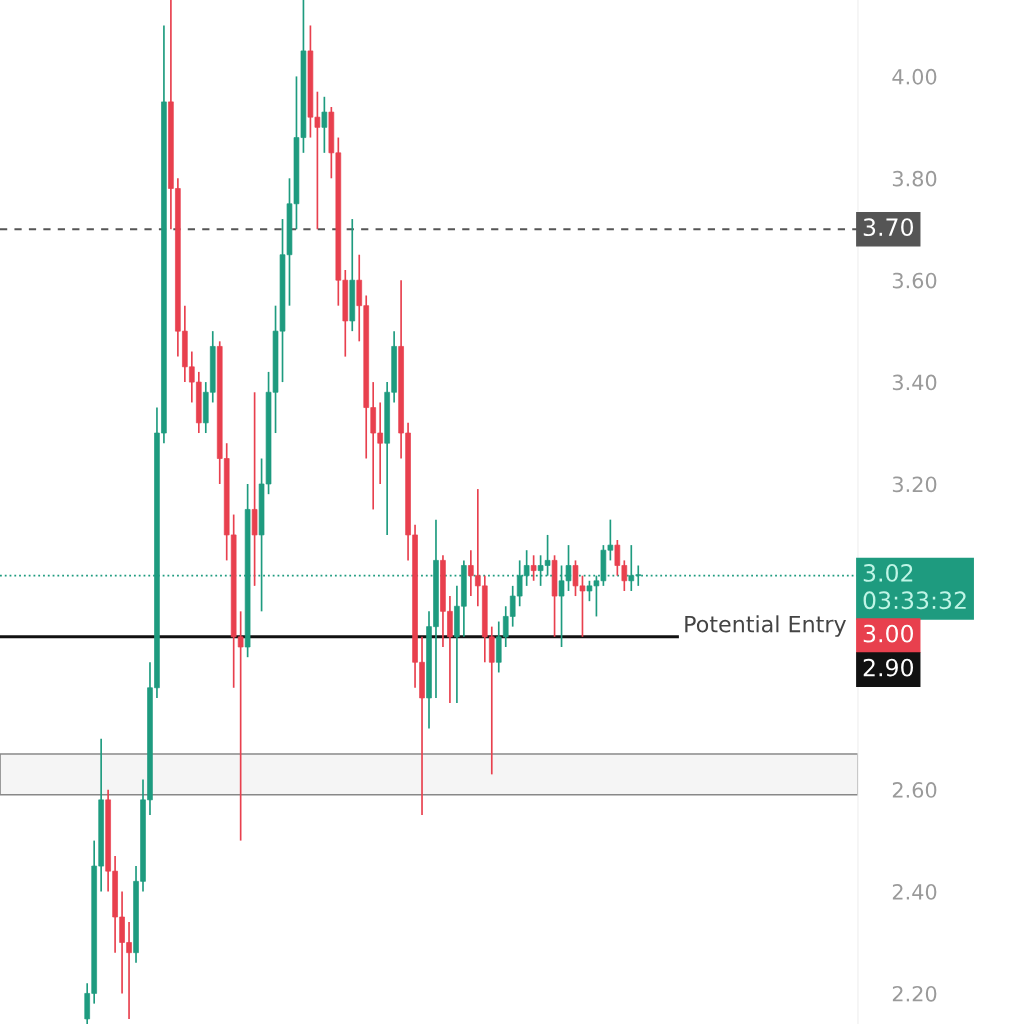  Describe the element at coordinates (914, 790) in the screenshot. I see `y-tick-label: 2.60` at that location.